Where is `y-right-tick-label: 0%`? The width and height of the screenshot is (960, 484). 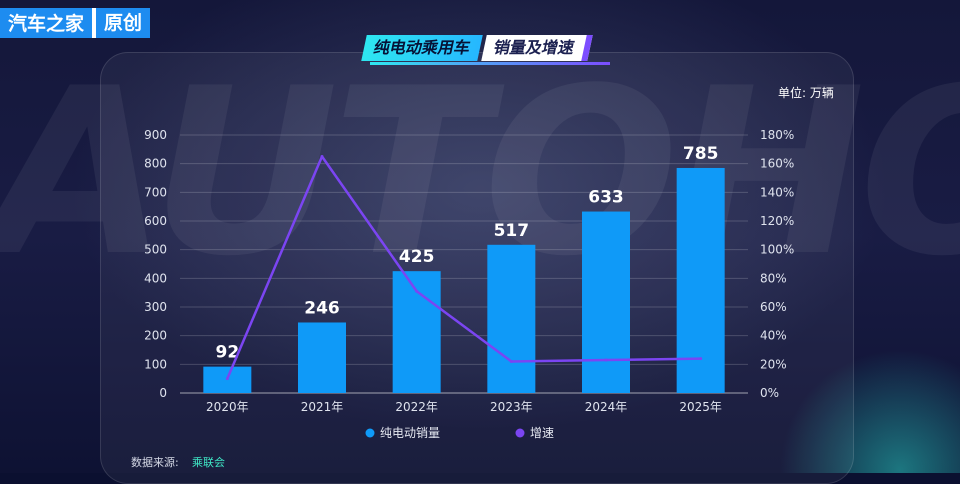
y-right-tick-label: 0% is located at coordinates (769, 393).